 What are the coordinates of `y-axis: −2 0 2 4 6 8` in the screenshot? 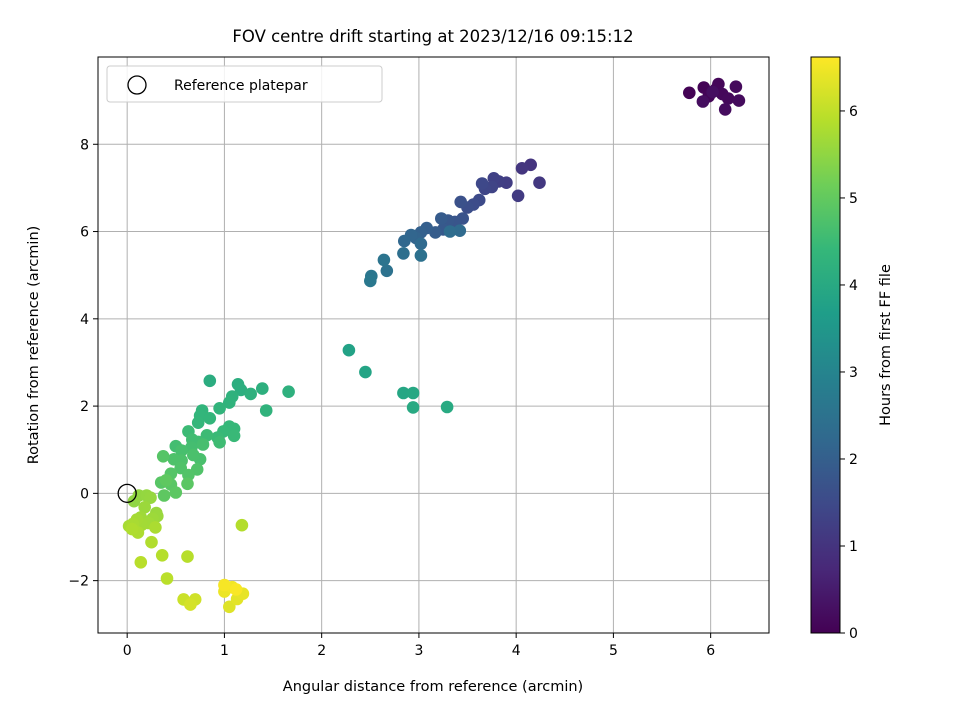 It's located at (83, 363).